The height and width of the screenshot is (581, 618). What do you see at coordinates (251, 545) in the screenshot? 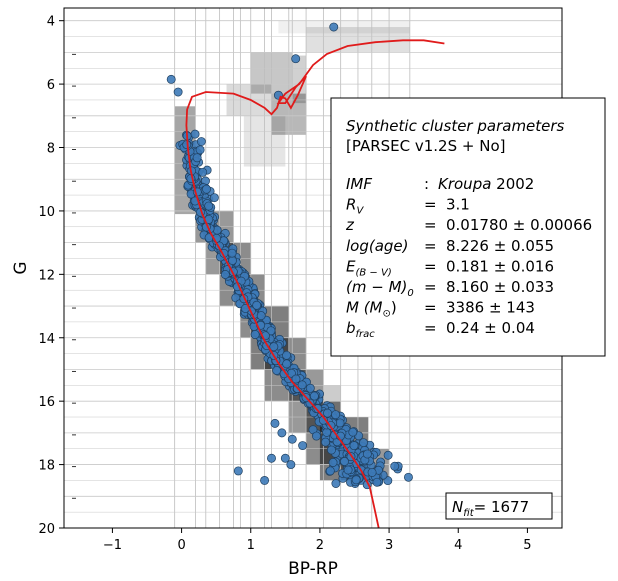
I see `x-tick-label-1: 1` at bounding box center [251, 545].